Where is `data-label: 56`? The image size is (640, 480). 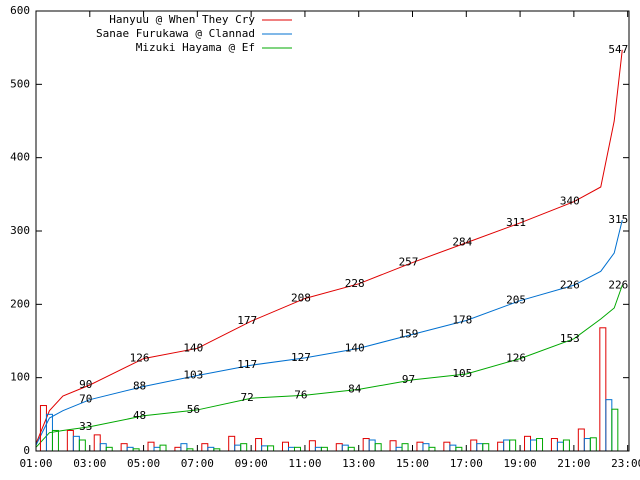
data-label: 56 is located at coordinates (193, 409).